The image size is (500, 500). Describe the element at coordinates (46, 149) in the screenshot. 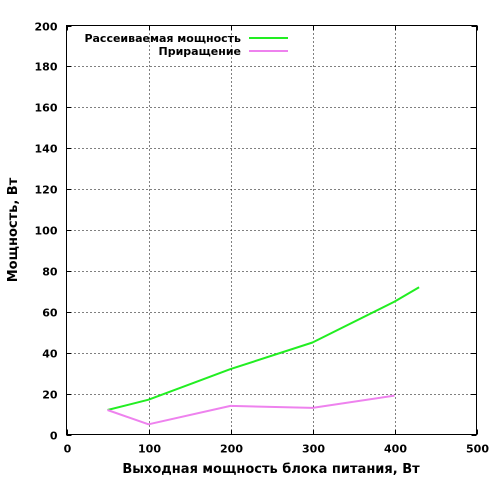

I see `y-tick-label: 140` at that location.